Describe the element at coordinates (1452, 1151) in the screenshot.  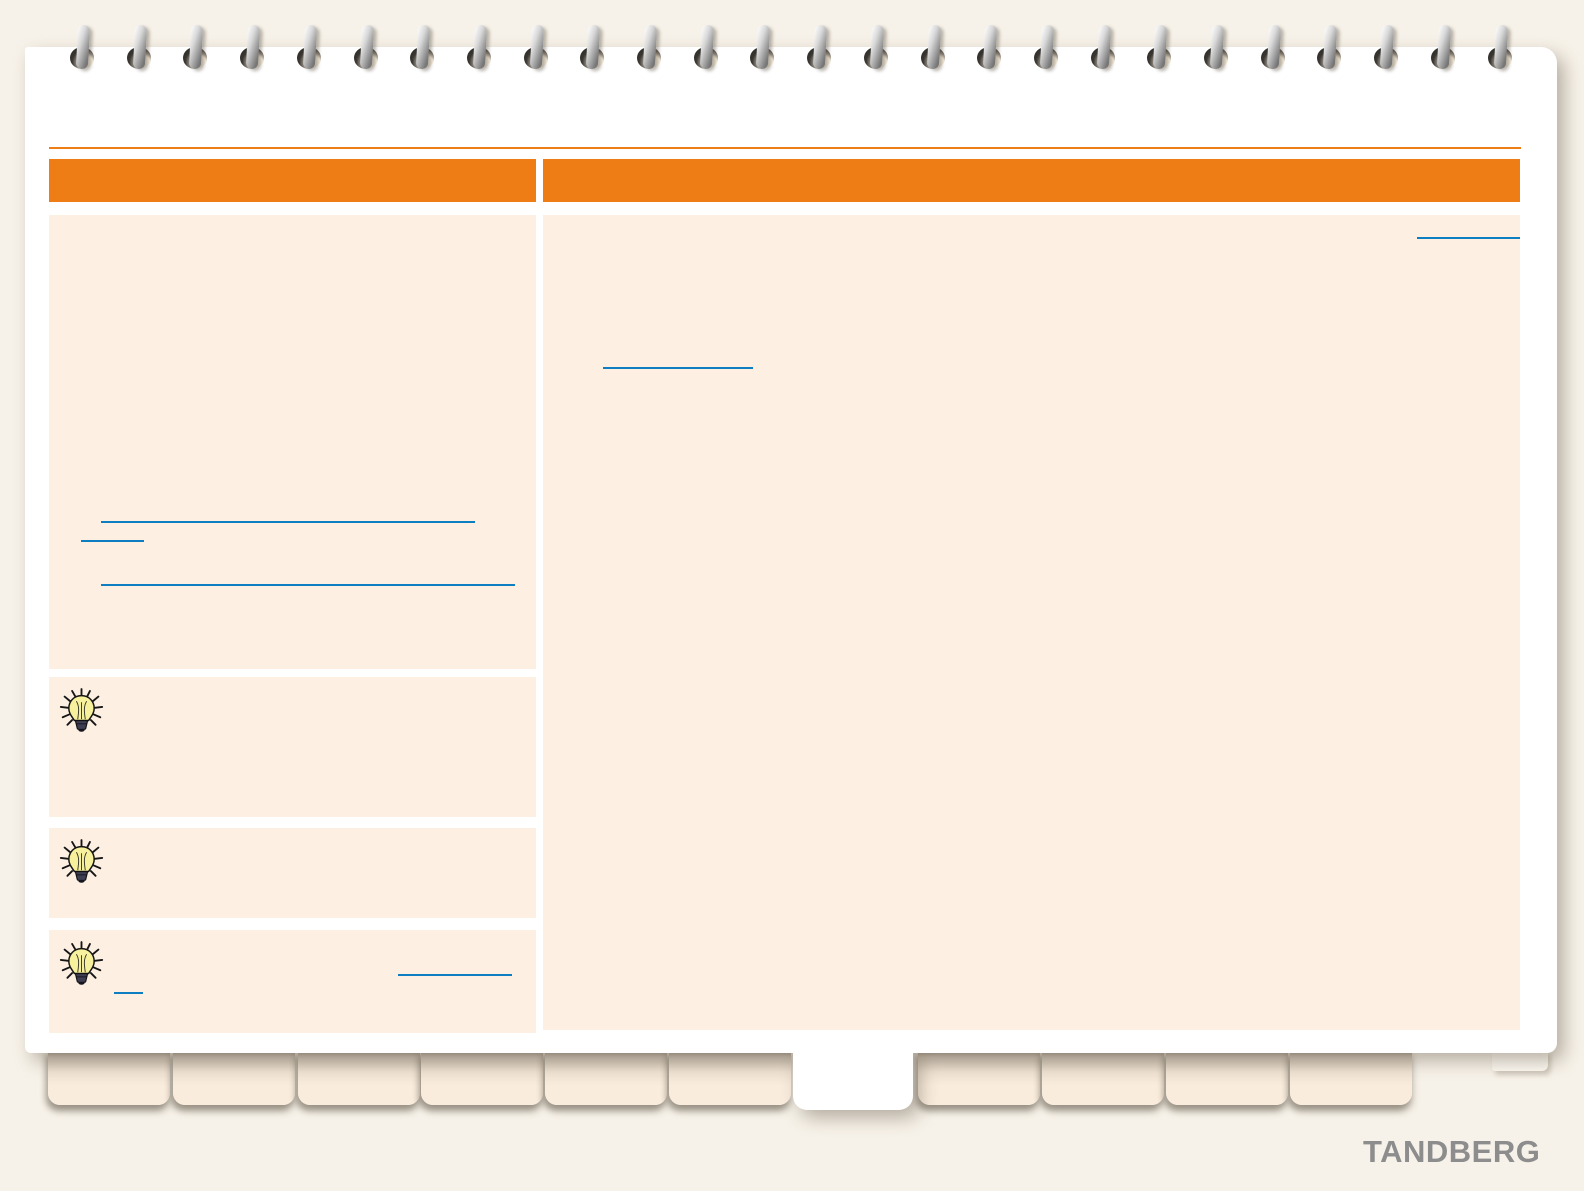
I see `brand-logo: TANDBERG` at that location.